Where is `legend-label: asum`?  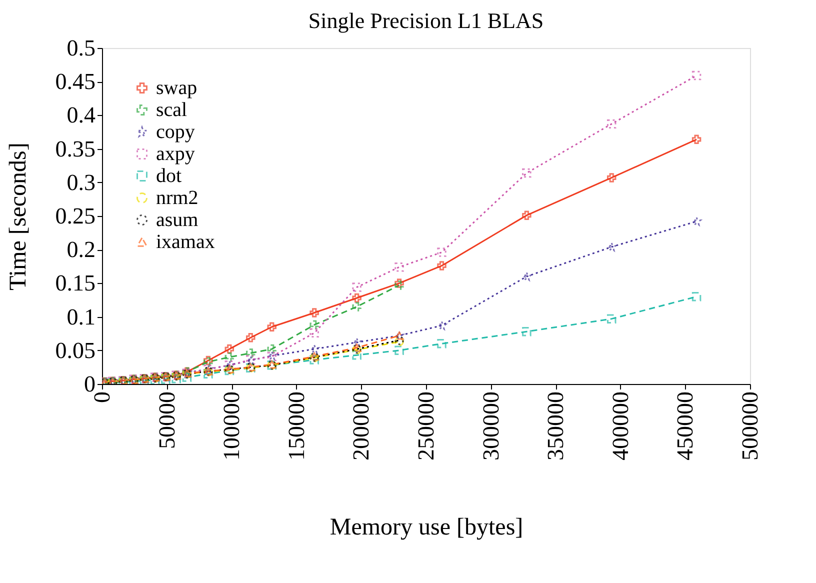
legend-label: asum is located at coordinates (177, 220).